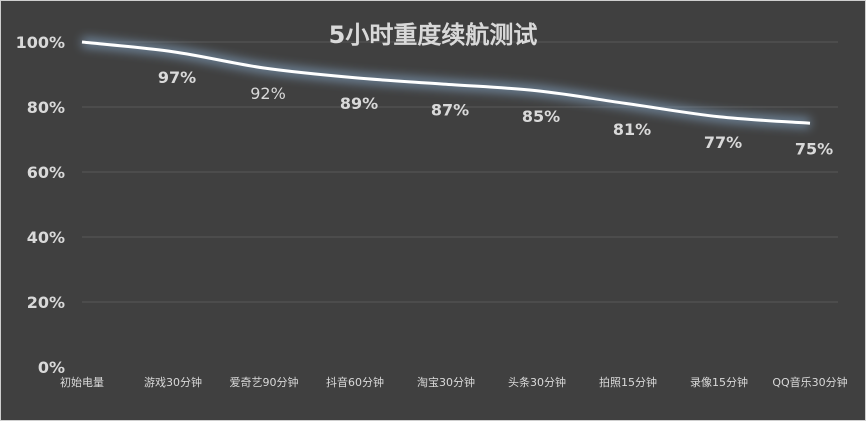 The height and width of the screenshot is (421, 866). I want to click on data-label: 81%, so click(632, 129).